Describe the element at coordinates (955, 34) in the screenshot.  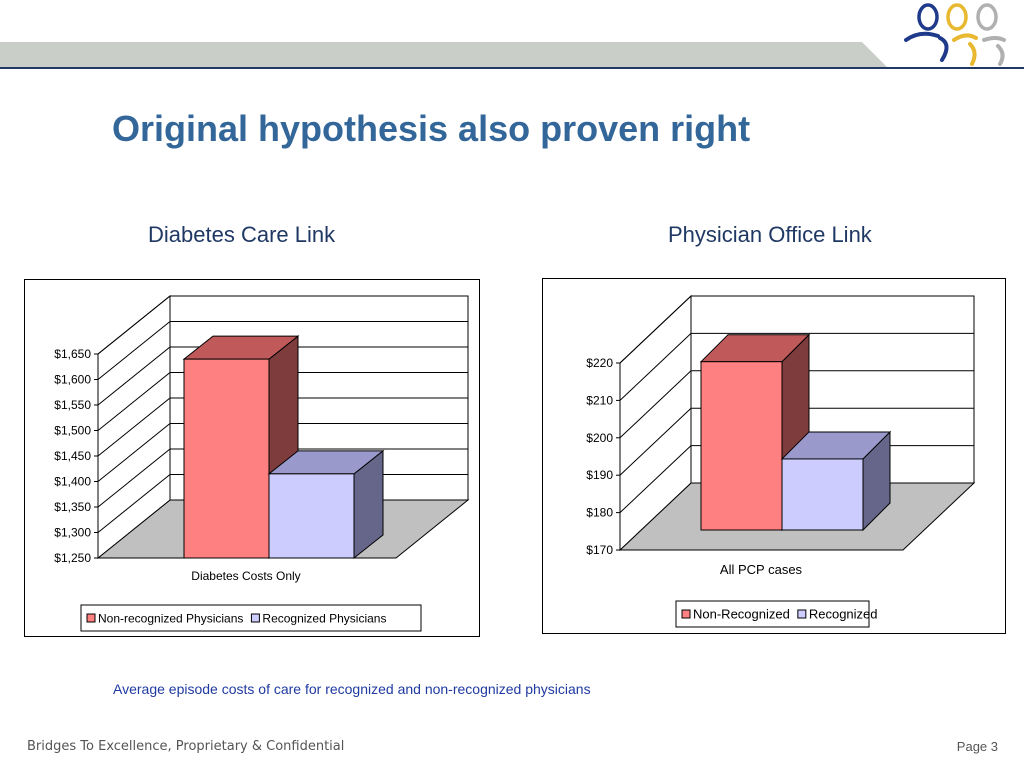
I see `people-figures-logo-icon` at that location.